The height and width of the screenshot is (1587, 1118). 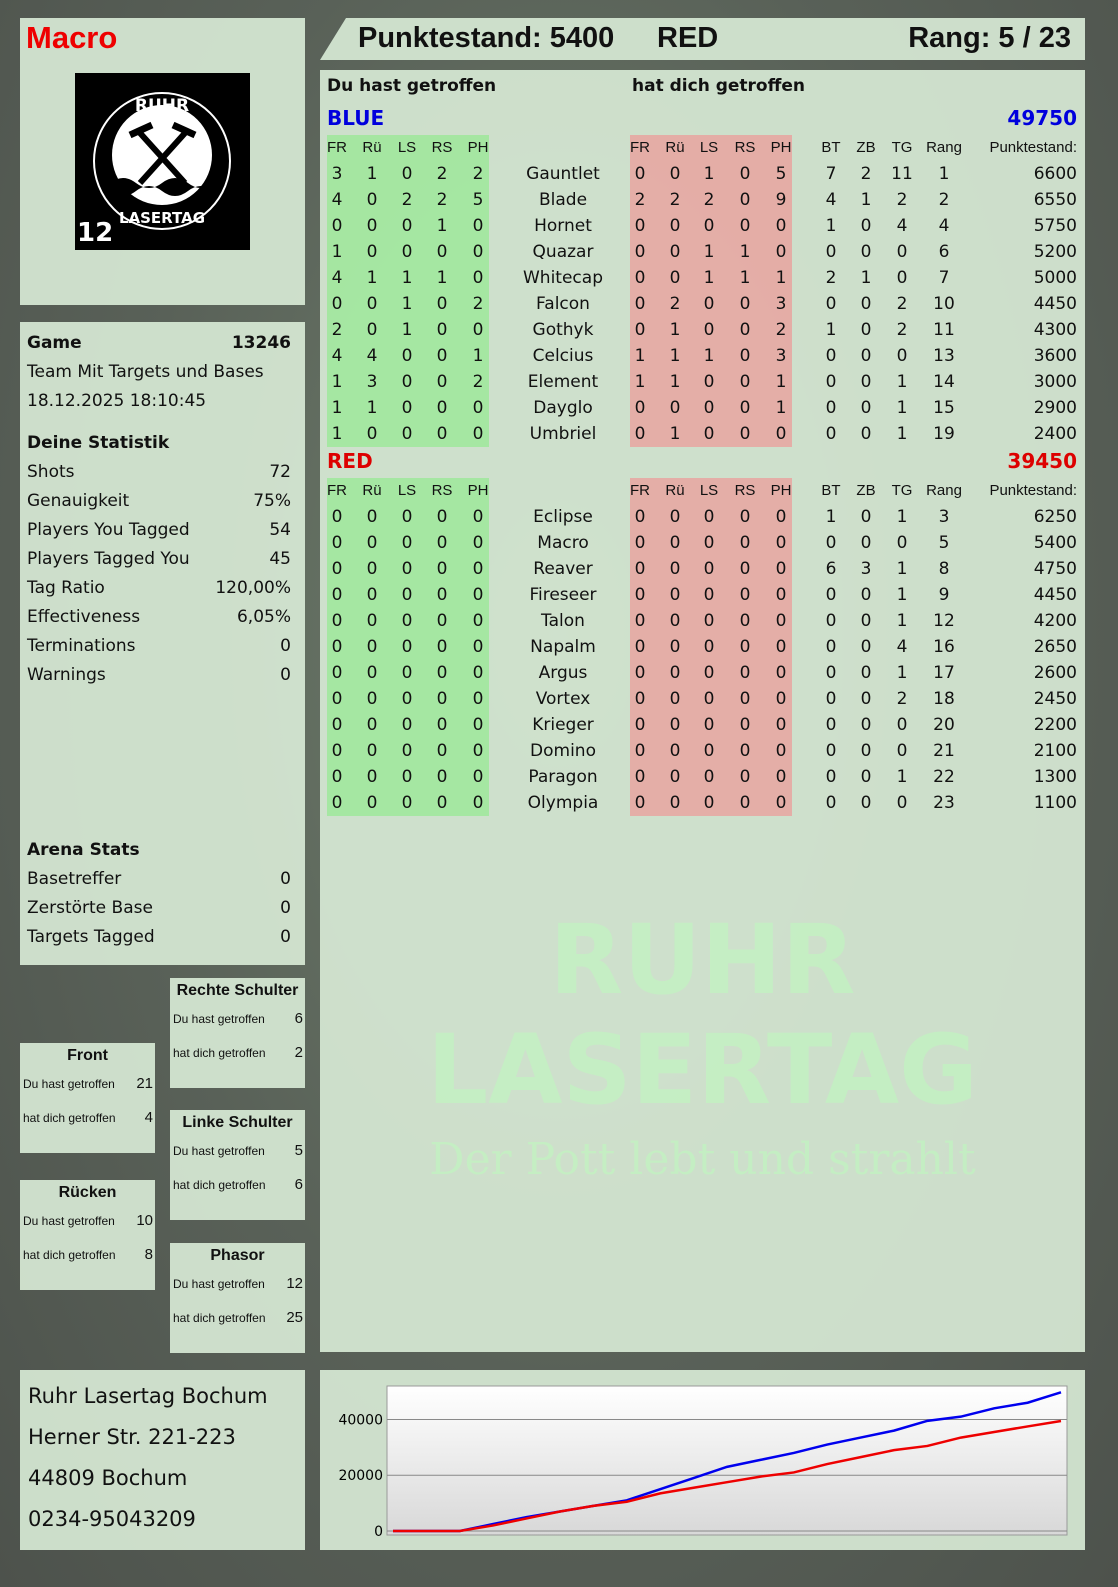 What do you see at coordinates (407, 147) in the screenshot?
I see `column-header: LS` at bounding box center [407, 147].